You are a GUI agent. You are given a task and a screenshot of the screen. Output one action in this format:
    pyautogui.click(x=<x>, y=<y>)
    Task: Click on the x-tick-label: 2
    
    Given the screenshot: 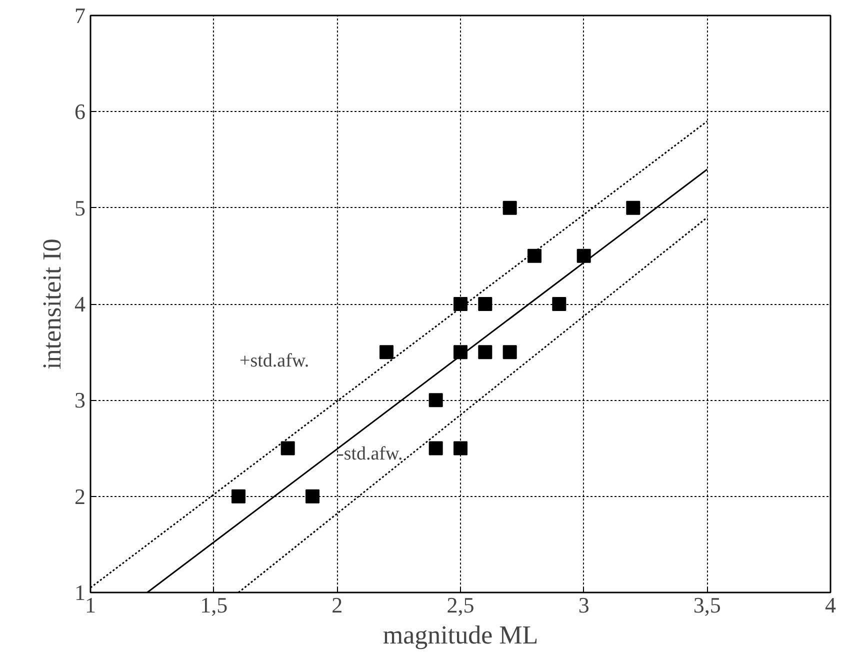 What is the action you would take?
    pyautogui.click(x=337, y=605)
    